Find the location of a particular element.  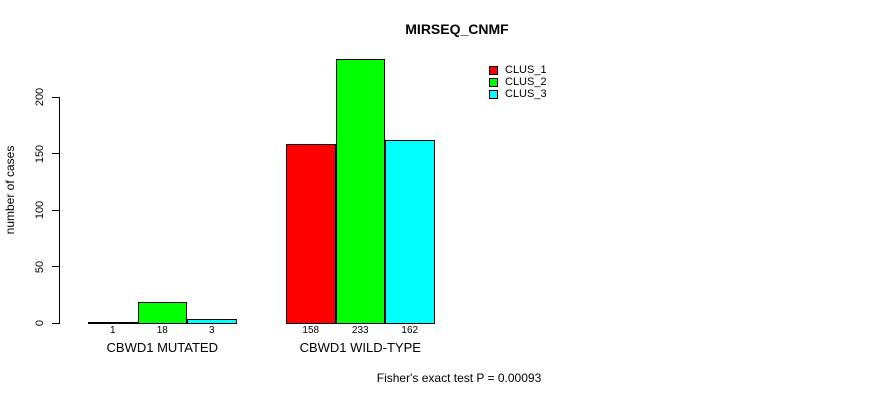

bar-value-label: 158 is located at coordinates (311, 330).